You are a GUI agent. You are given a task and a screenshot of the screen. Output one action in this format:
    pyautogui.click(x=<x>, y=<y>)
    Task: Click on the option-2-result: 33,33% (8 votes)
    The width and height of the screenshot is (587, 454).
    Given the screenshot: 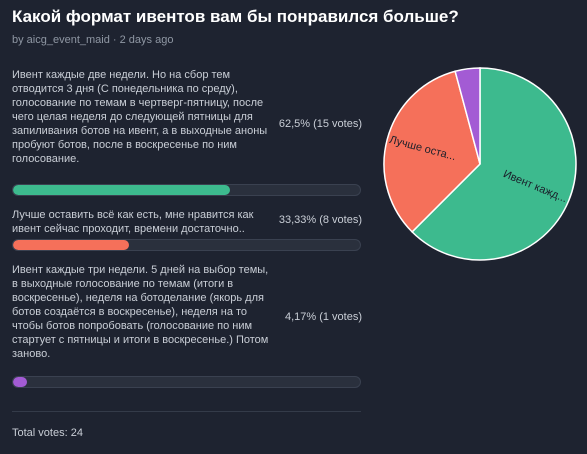 What is the action you would take?
    pyautogui.click(x=320, y=220)
    